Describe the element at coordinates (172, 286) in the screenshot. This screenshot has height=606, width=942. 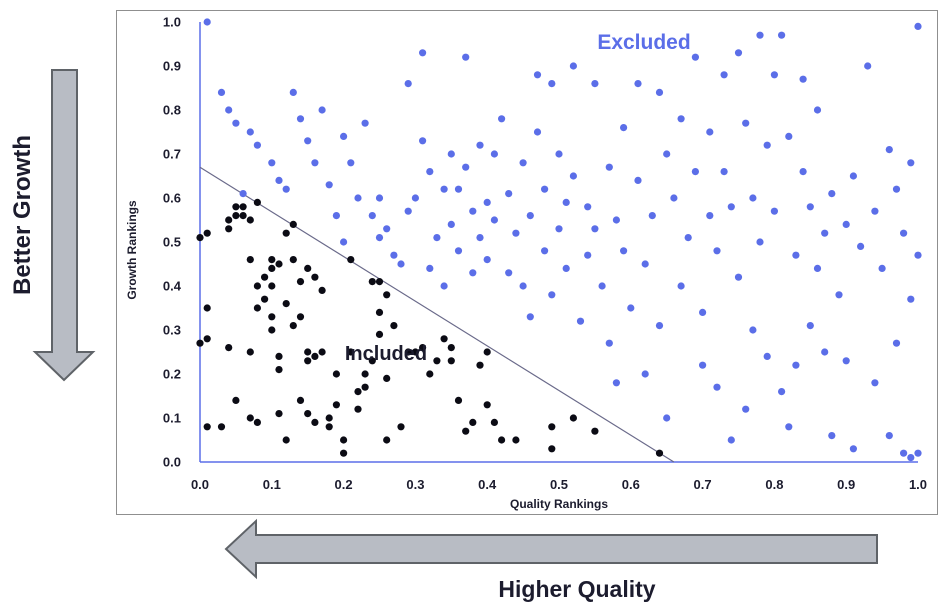
I see `y-tick-label: 0.4` at that location.